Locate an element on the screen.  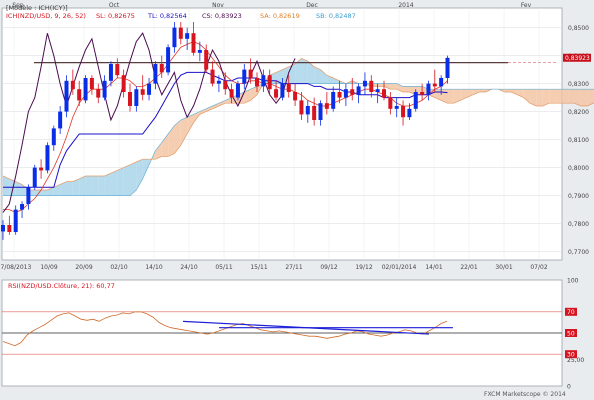
month-label: 2014 is located at coordinates (405, 5).